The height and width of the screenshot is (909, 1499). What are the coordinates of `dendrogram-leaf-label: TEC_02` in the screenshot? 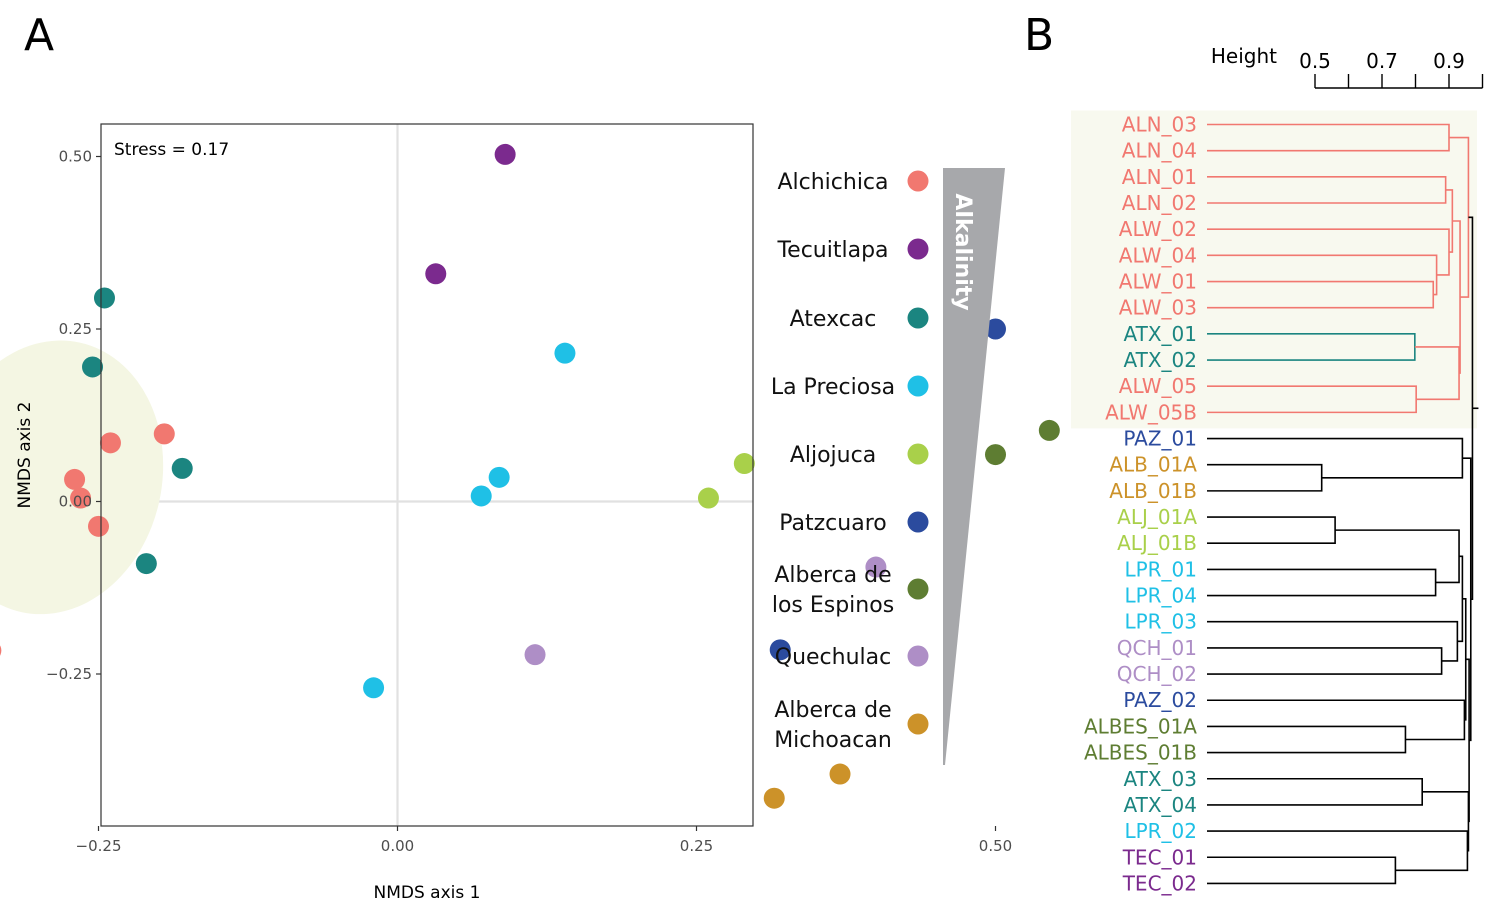 It's located at (1159, 883).